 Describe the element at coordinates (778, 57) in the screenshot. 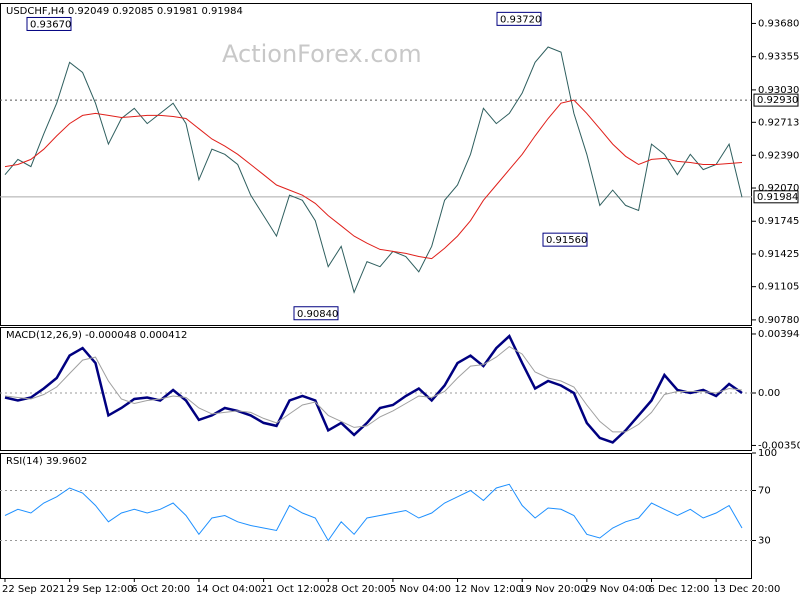

I see `y-tick-label: 0.93355` at that location.